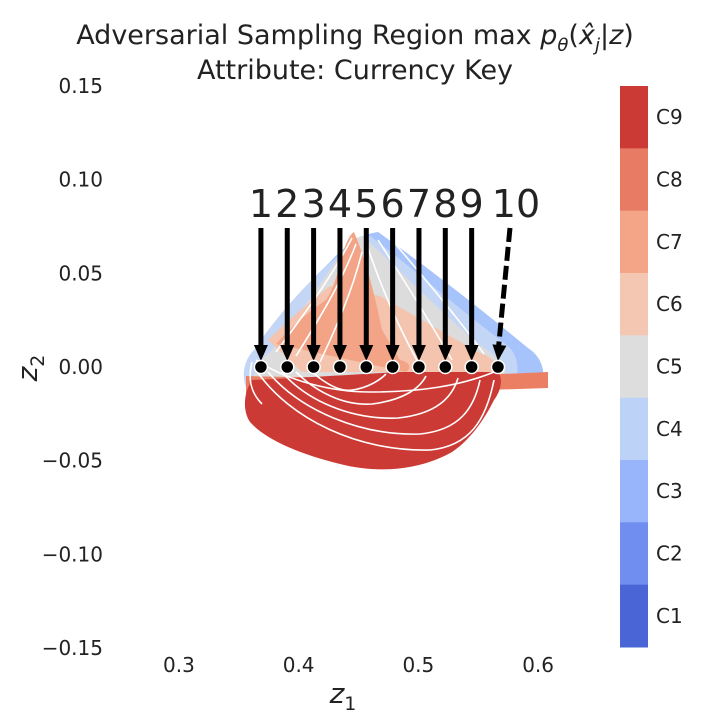  What do you see at coordinates (355, 70) in the screenshot?
I see `chart-subtitle: Attribute: Currency Key` at bounding box center [355, 70].